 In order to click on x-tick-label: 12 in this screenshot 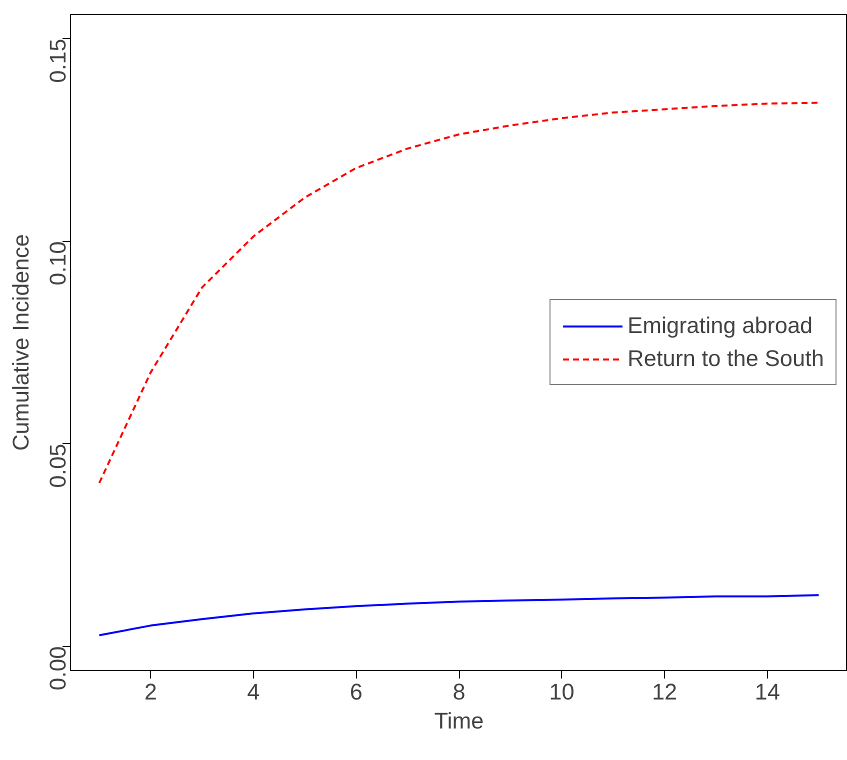, I will do `click(665, 691)`.